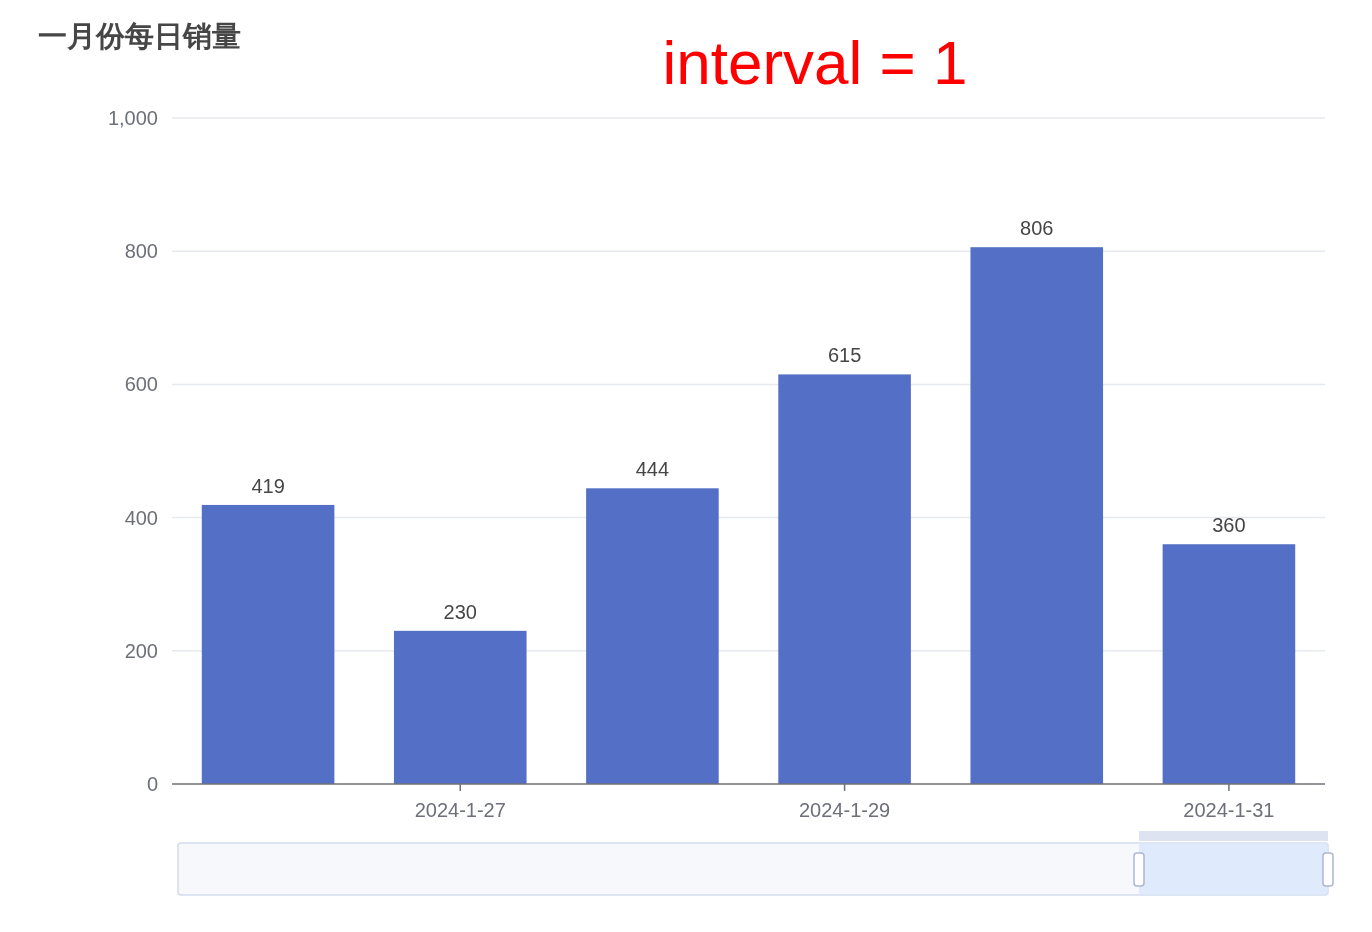 This screenshot has height=932, width=1372. I want to click on y-tick-label: 1,000, so click(132, 118).